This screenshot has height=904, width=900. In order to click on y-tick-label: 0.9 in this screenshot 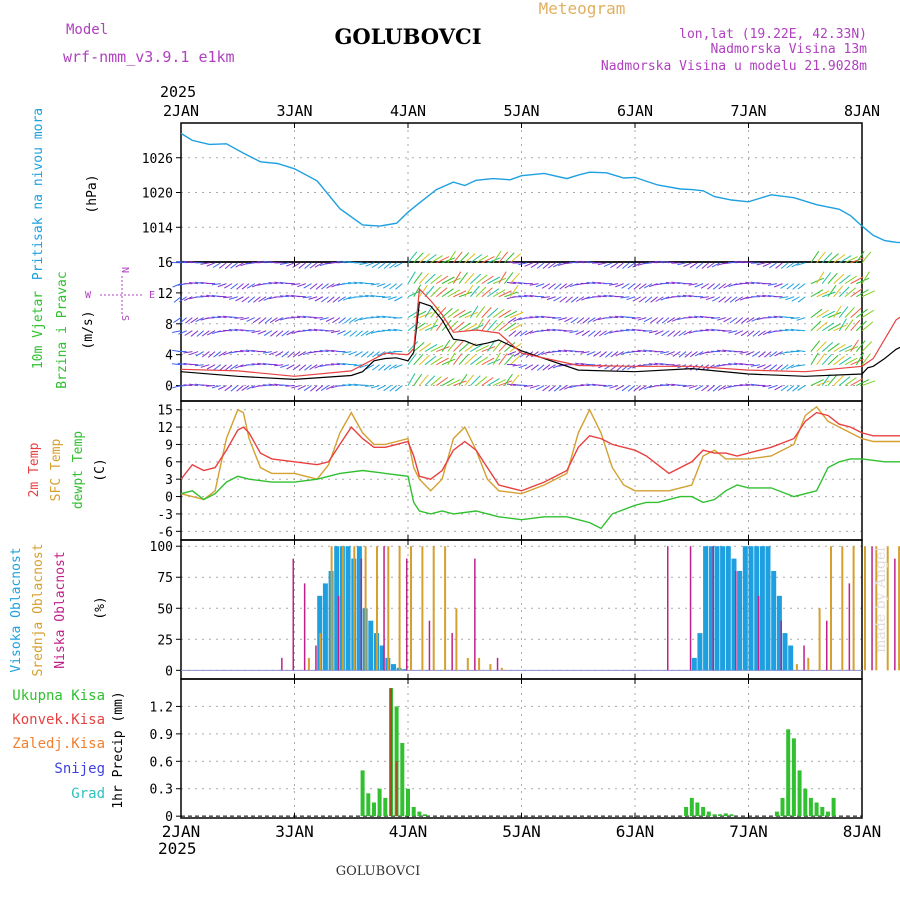, I will do `click(161, 735)`.